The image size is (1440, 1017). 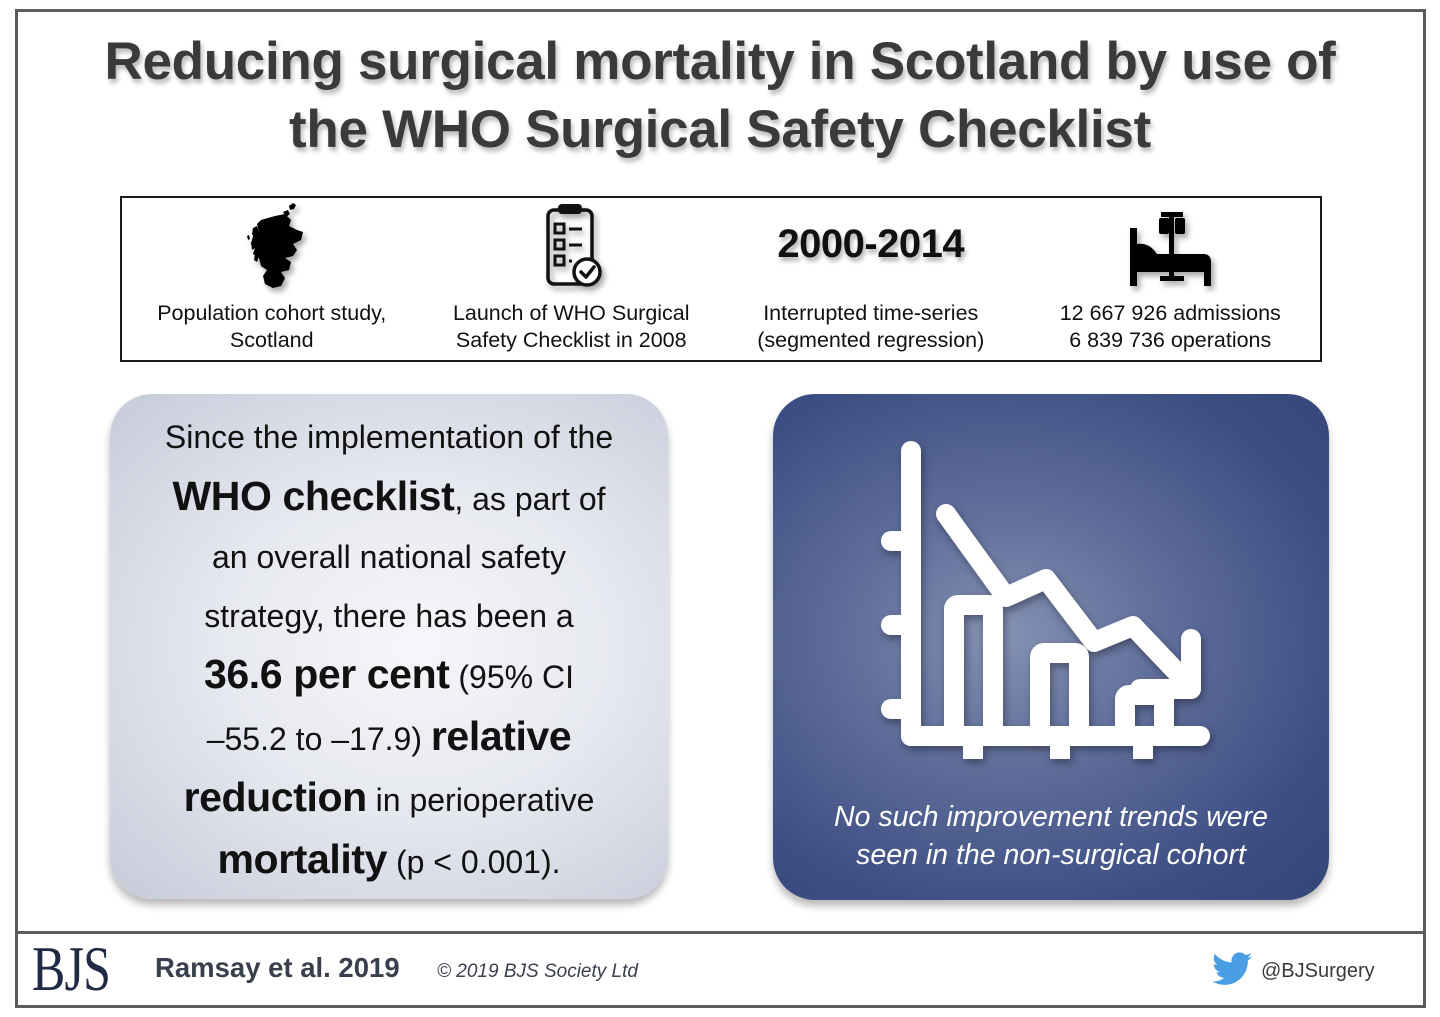 I want to click on fact-admissions-count: 12 667 926 admissions, so click(x=1170, y=313).